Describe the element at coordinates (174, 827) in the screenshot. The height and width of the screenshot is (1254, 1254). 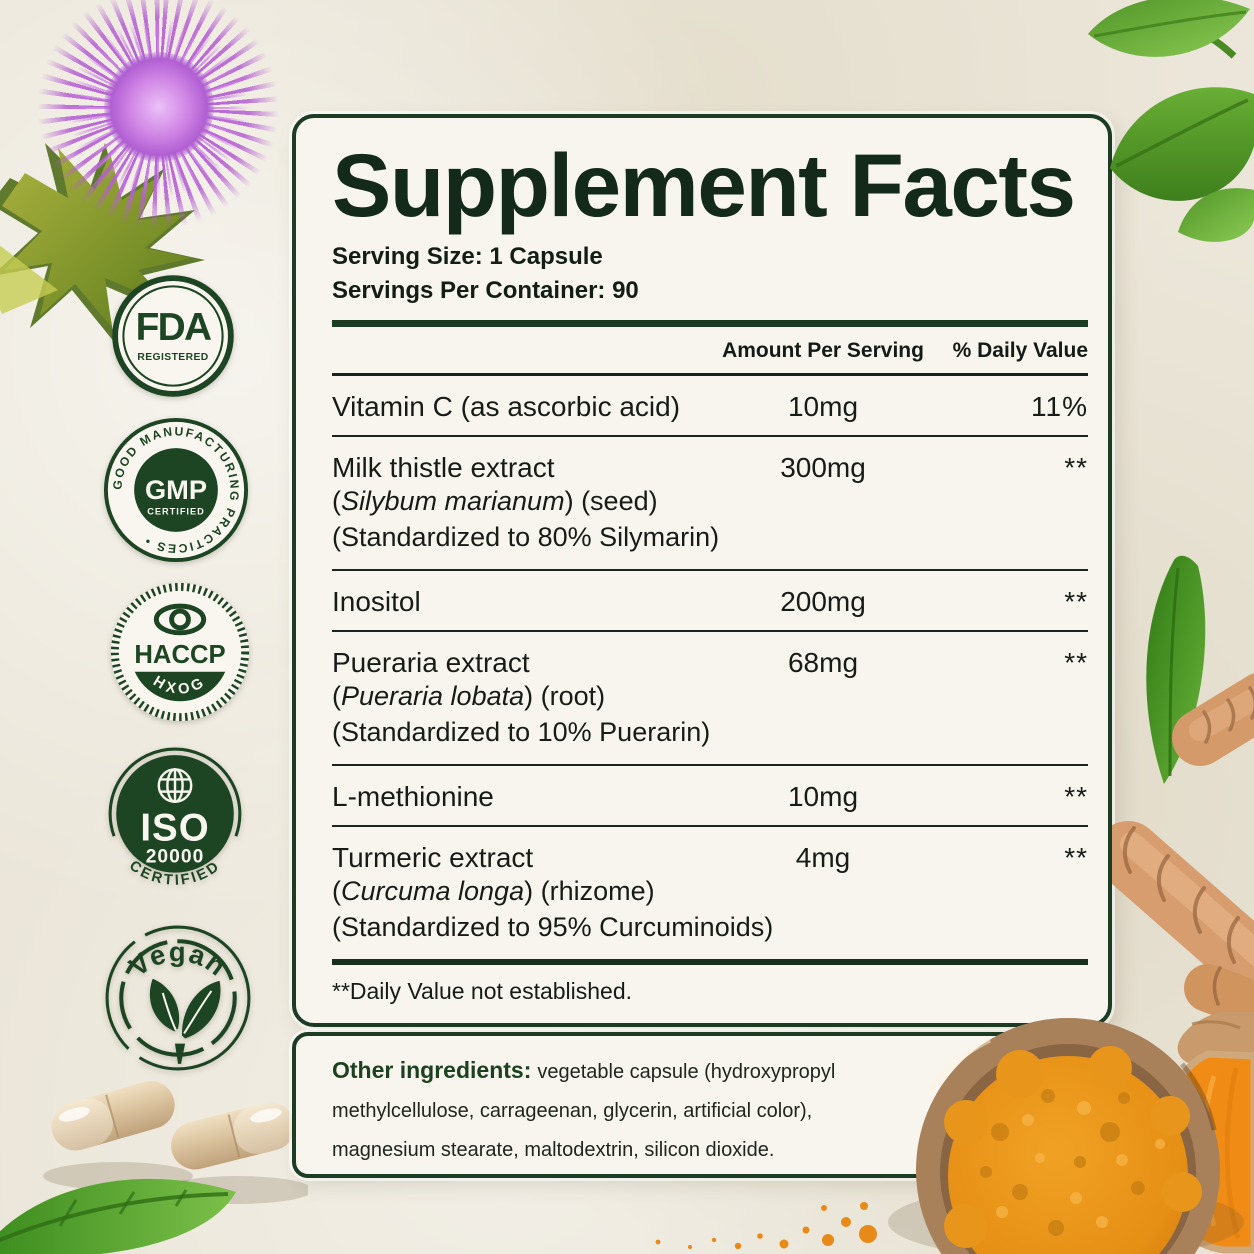
I see `iso-text: ISO` at that location.